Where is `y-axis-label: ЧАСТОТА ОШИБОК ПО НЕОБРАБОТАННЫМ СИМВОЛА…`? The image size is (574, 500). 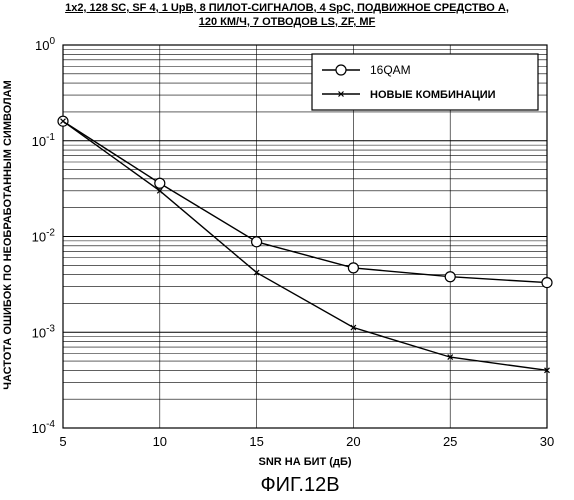 y-axis-label: ЧАСТОТА ОШИБОК ПО НЕОБРАБОТАННЫМ СИМВОЛА… is located at coordinates (8, 235).